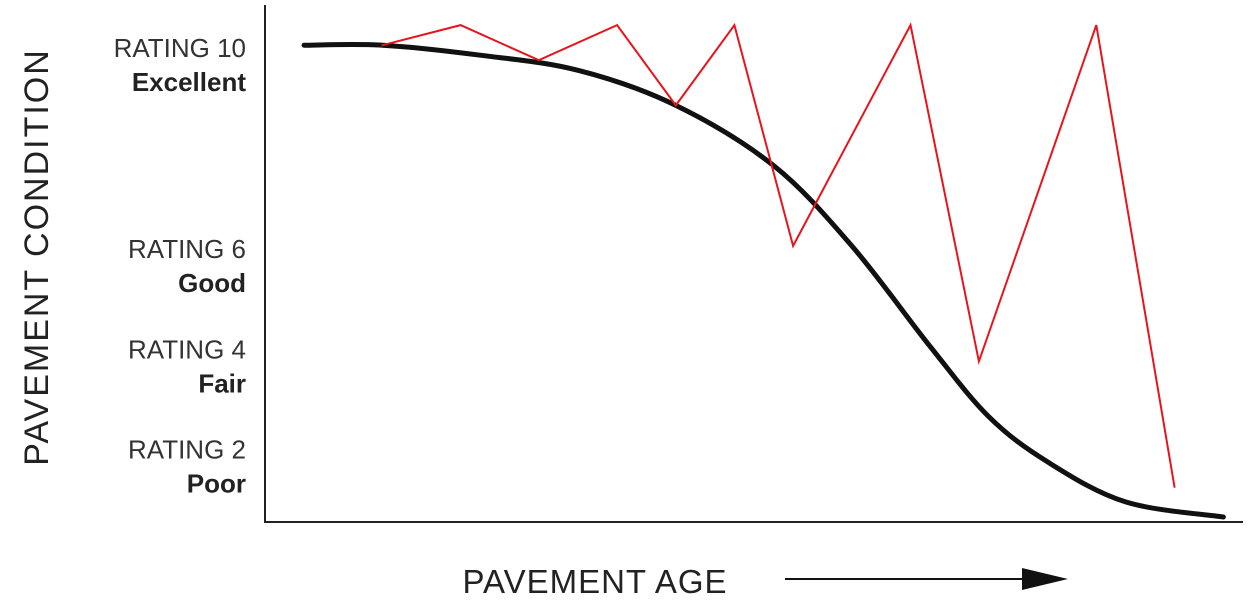 This screenshot has height=615, width=1257. What do you see at coordinates (37, 257) in the screenshot?
I see `y-axis-label: PAVEMENT CONDITION` at bounding box center [37, 257].